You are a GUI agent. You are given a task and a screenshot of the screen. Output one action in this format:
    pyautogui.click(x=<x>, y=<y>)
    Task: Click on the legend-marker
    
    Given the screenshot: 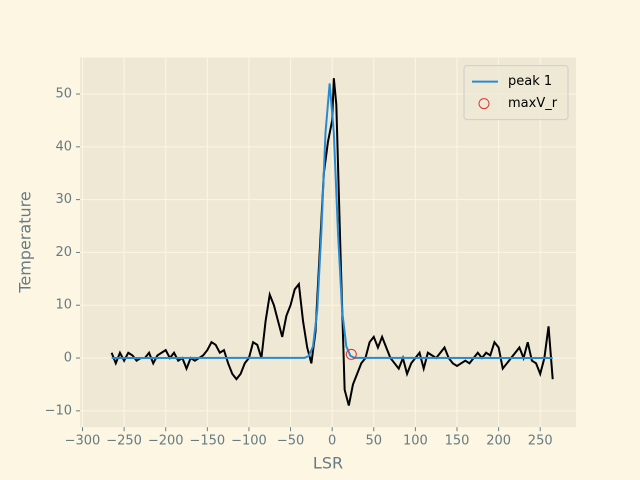 What is the action you would take?
    pyautogui.click(x=484, y=104)
    